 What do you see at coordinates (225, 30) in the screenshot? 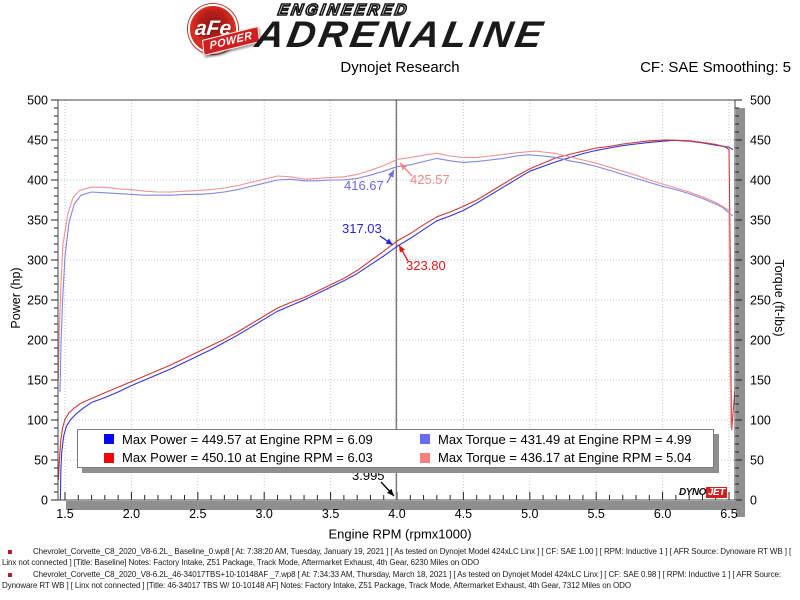
I see `afe-badge-icon: aFe POWER` at bounding box center [225, 30].